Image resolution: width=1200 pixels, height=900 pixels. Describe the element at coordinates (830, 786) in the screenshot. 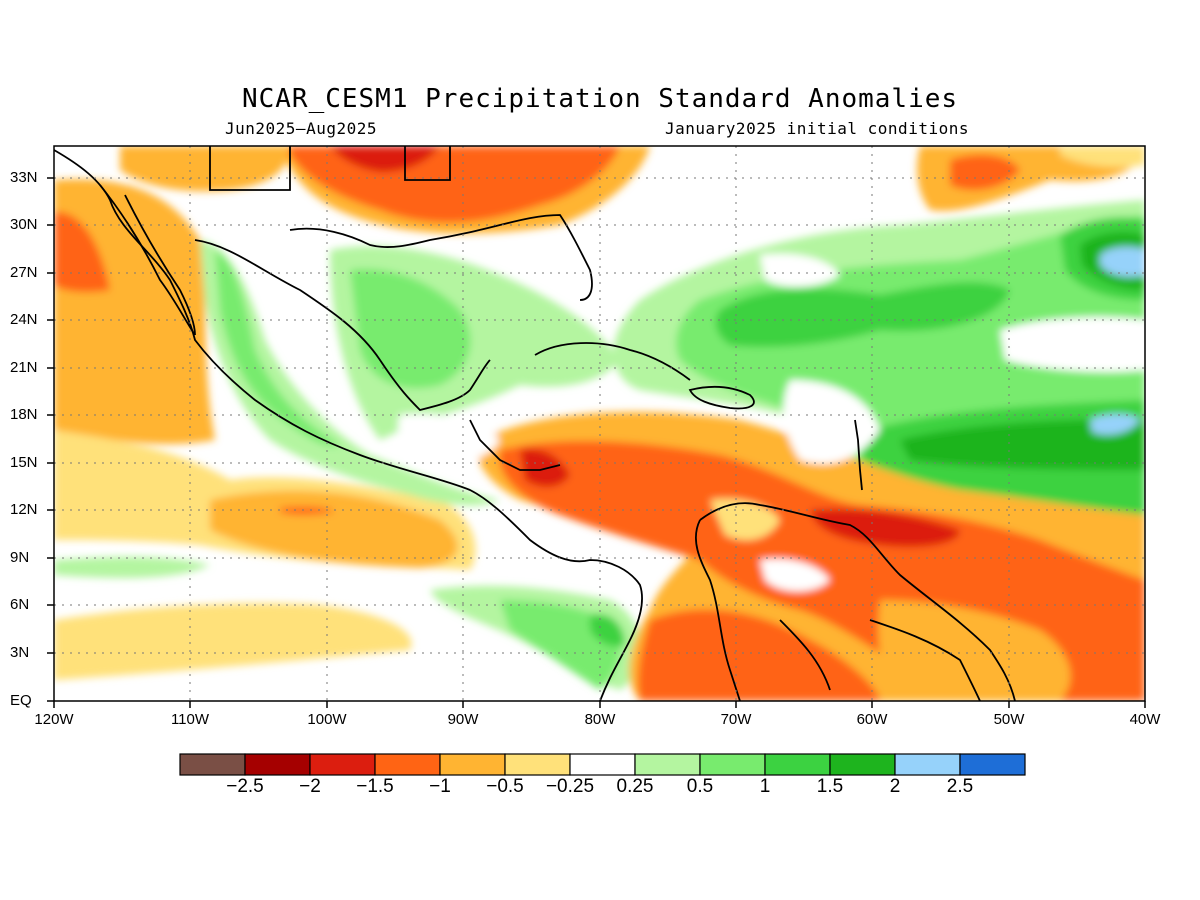

I see `colorbar-label: 1.5` at that location.